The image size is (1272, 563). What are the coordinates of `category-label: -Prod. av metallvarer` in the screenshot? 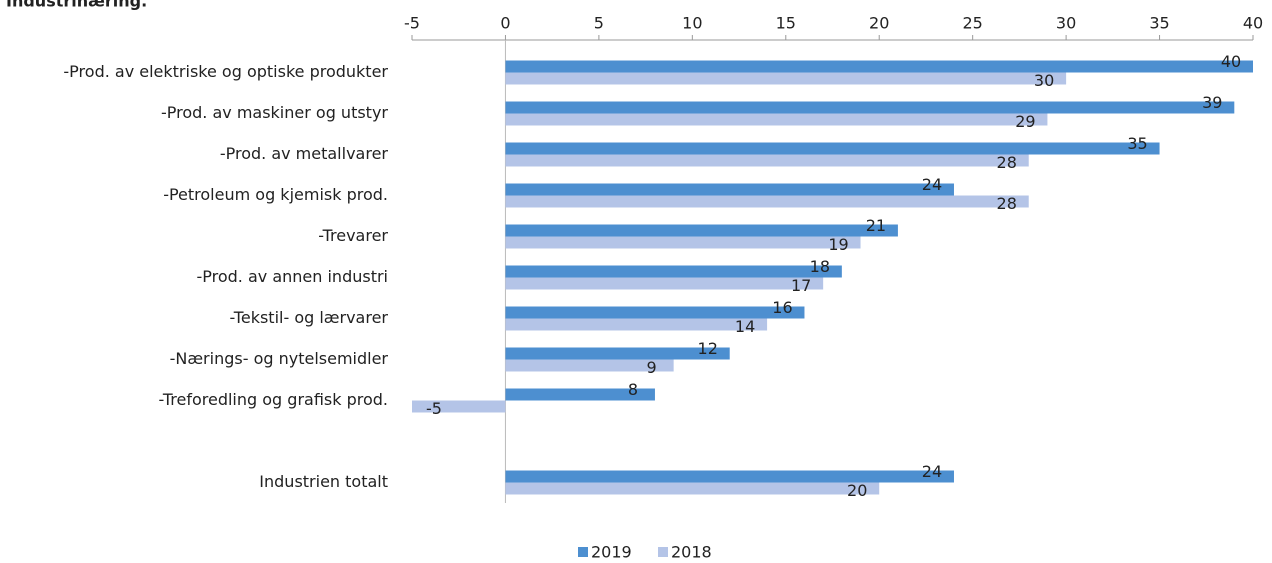 It's located at (304, 153).